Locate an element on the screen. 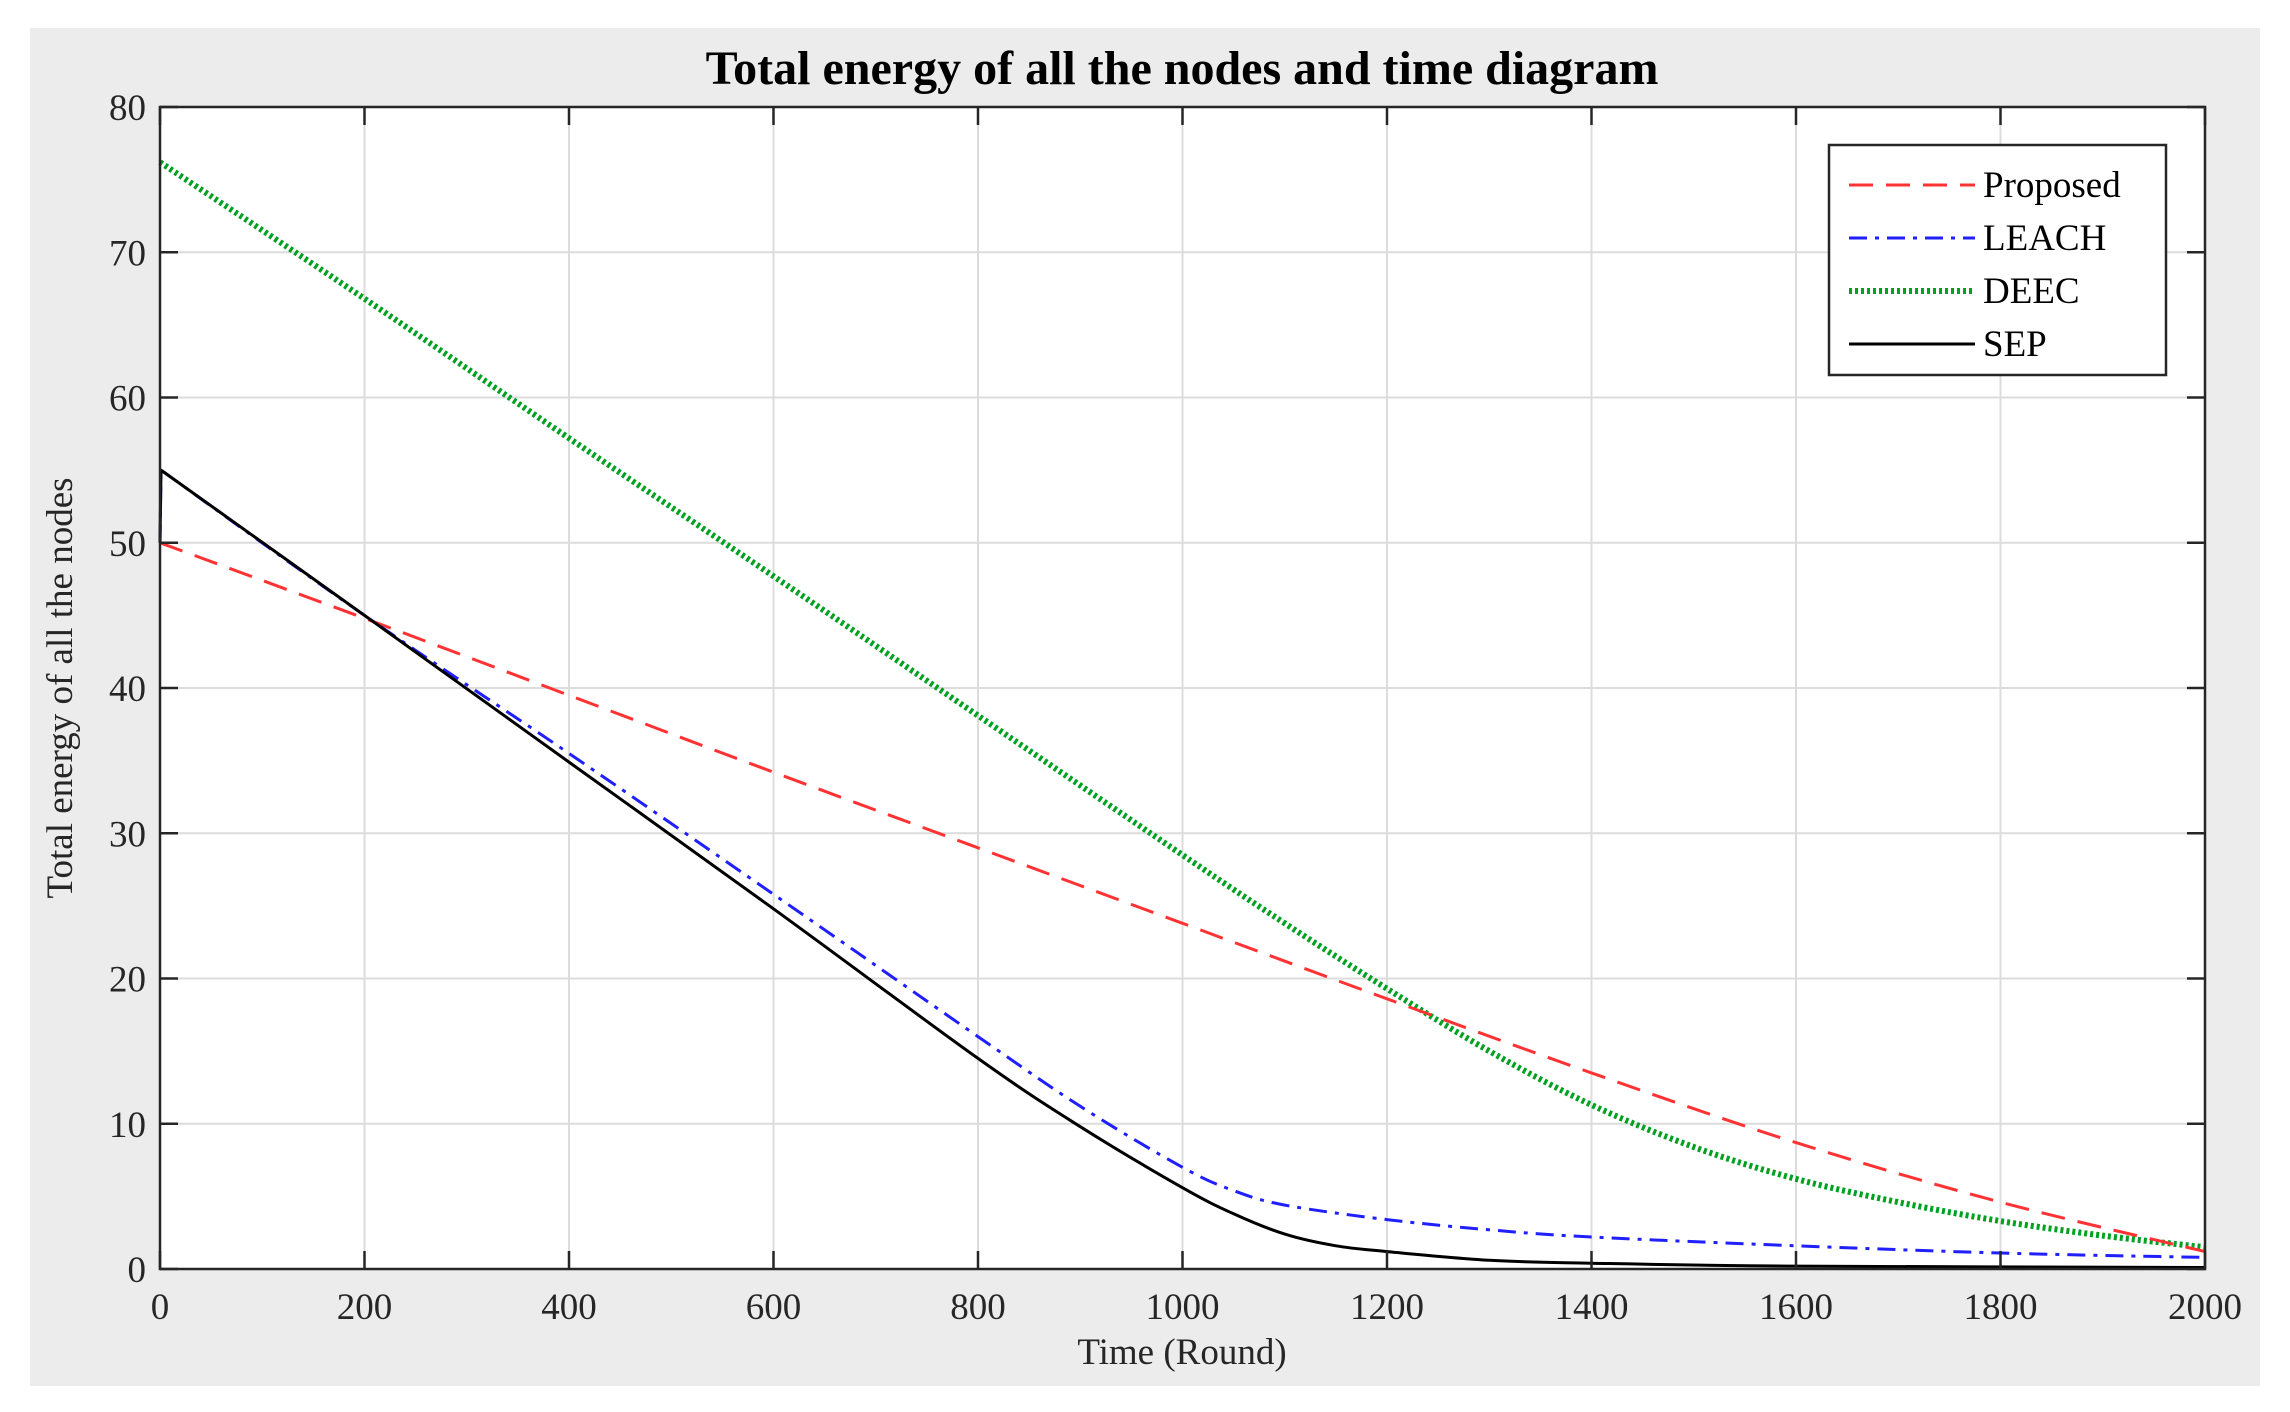  x-tick-label: 800 is located at coordinates (978, 1307).